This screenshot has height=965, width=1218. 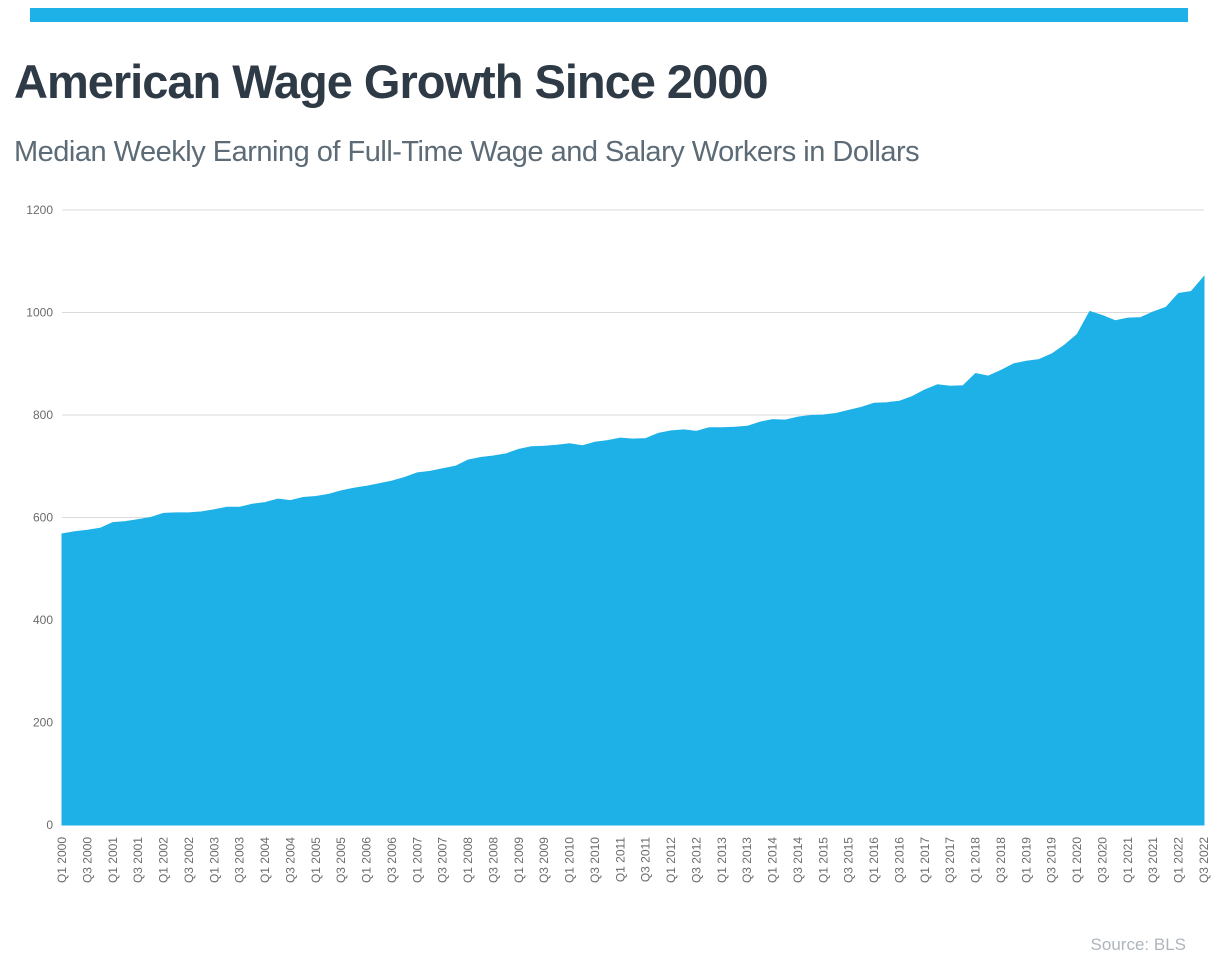 I want to click on x-tick-label: Q1 2022, so click(x=1179, y=860).